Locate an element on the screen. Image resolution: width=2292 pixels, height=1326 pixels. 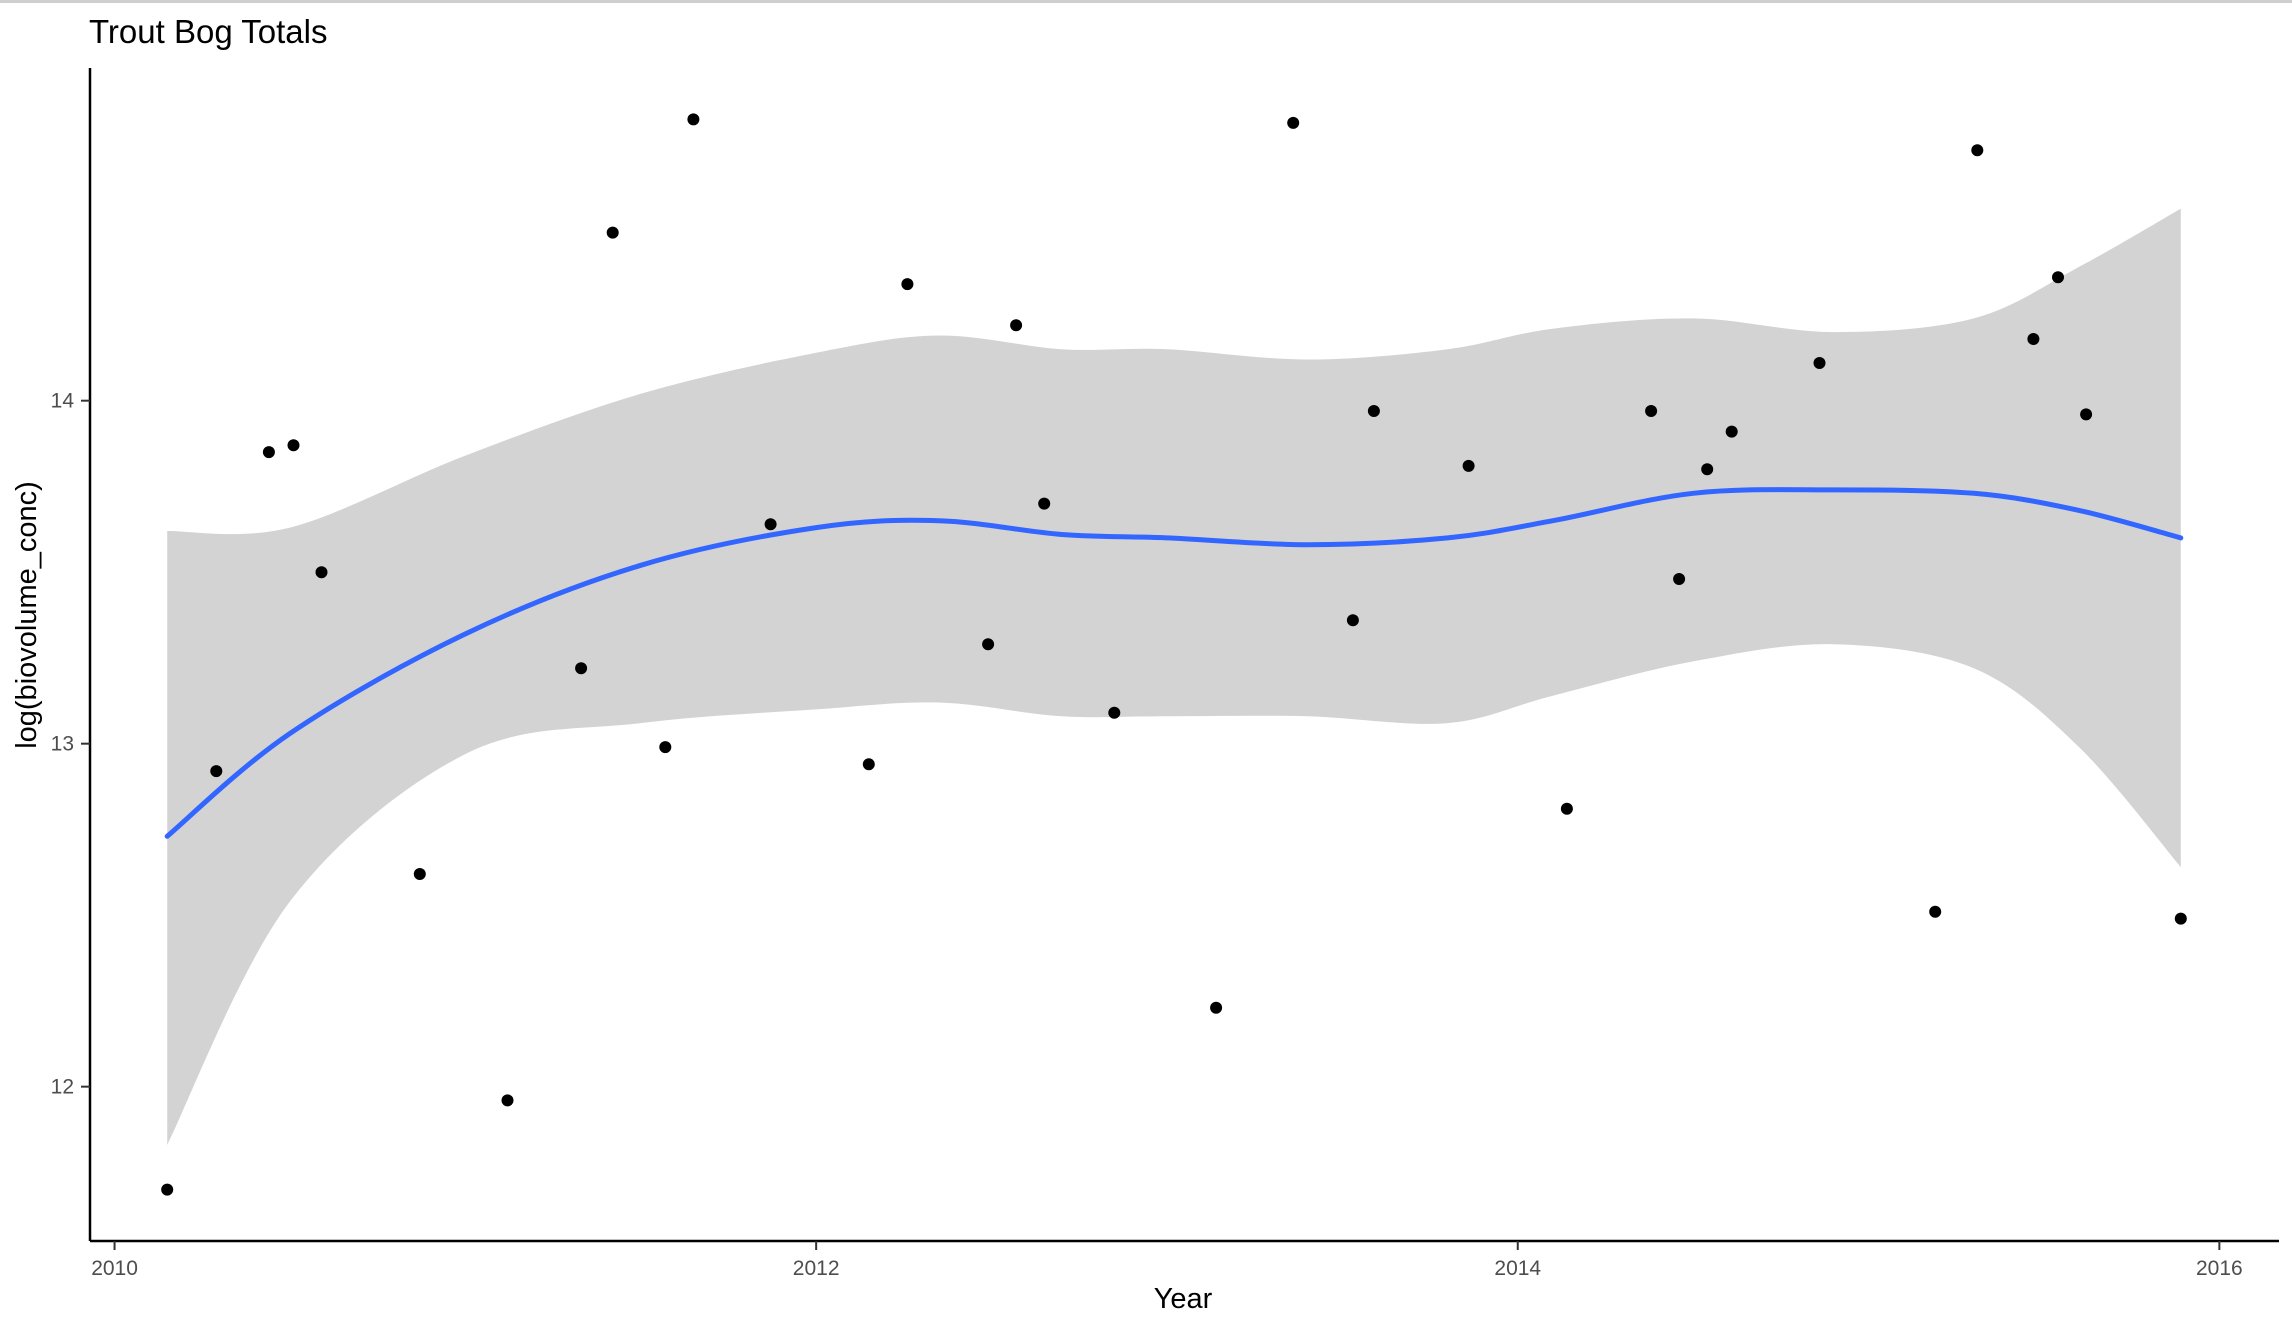
y-axis-title: log(biovolume_conc) is located at coordinates (27, 615).